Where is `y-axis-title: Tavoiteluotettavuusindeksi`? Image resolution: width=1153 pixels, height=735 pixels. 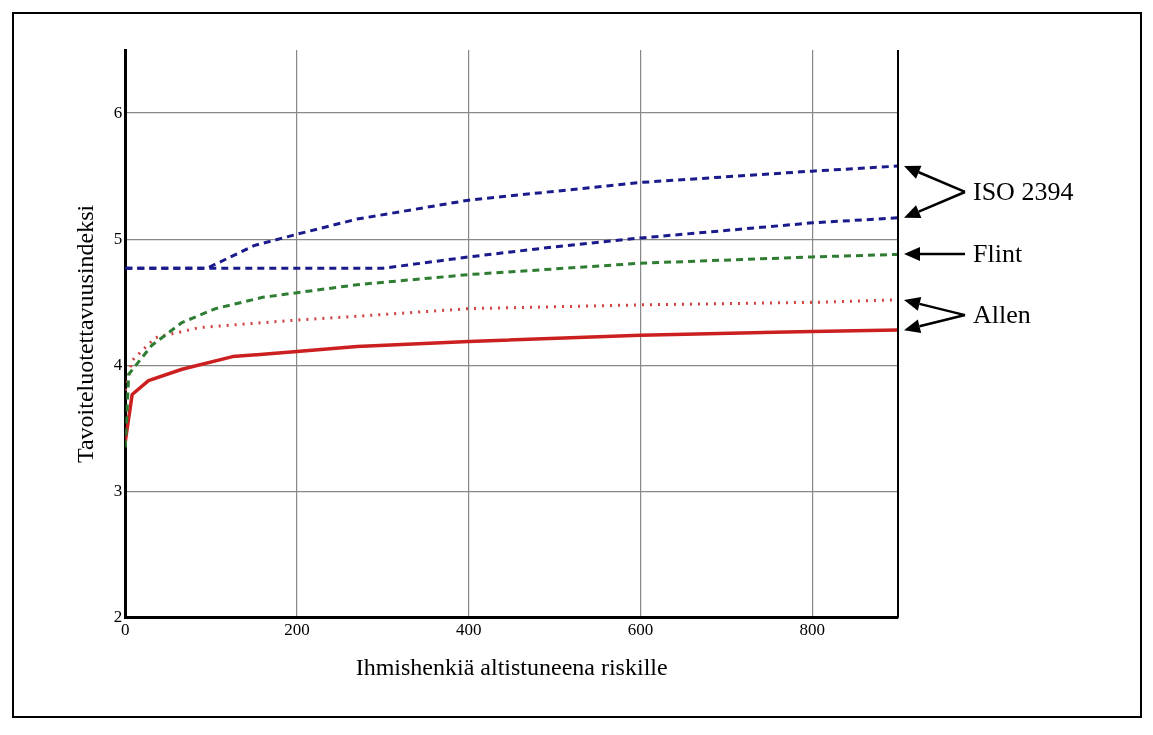
y-axis-title: Tavoiteluotettavuusindeksi is located at coordinates (84, 334).